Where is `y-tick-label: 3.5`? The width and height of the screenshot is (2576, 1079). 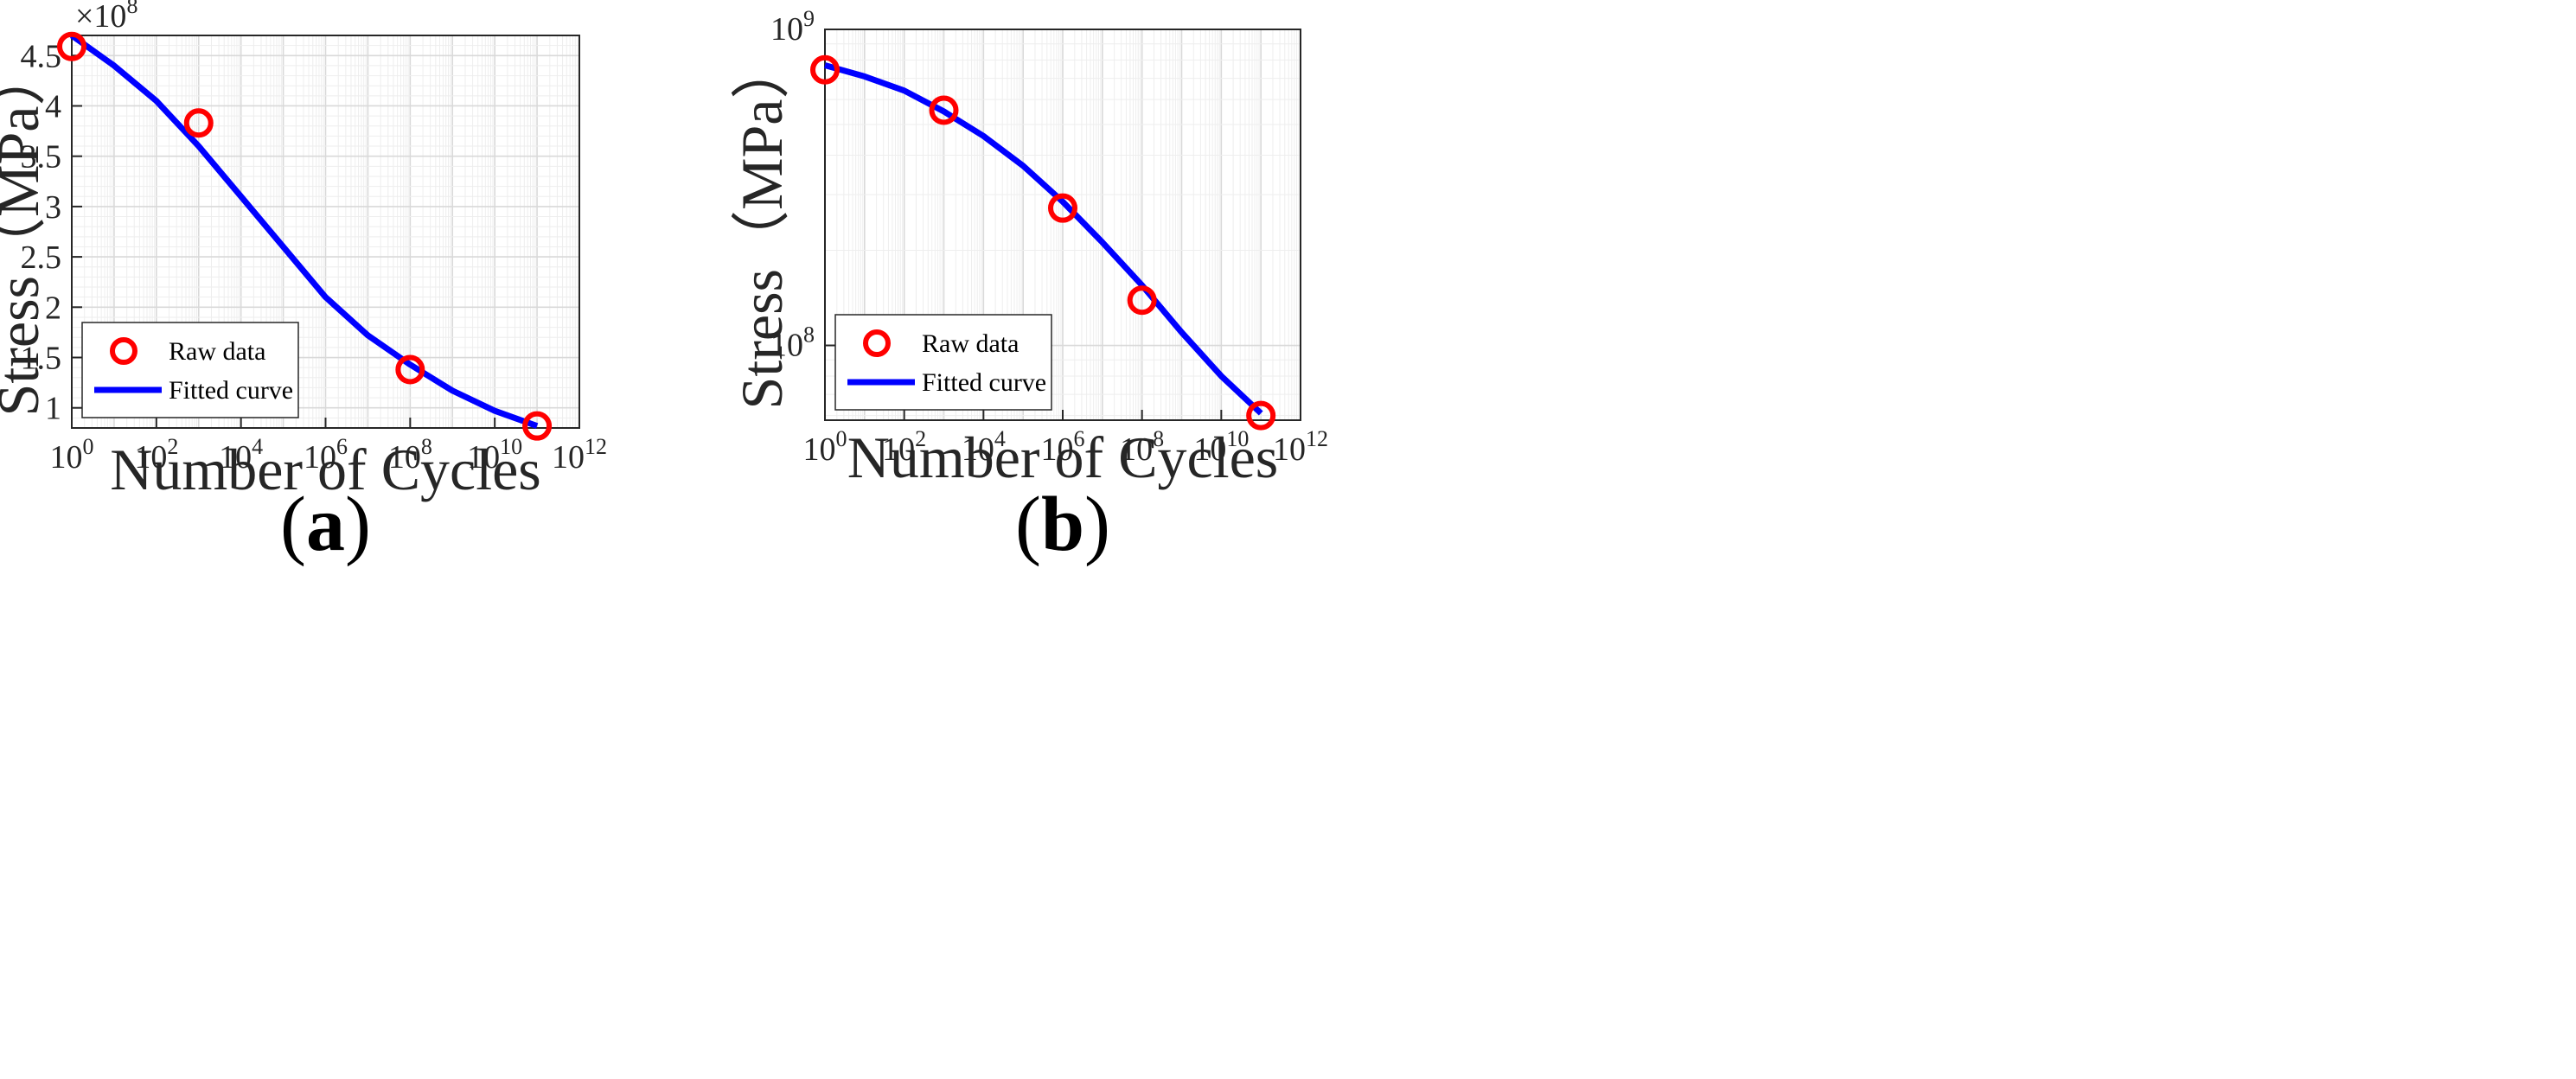
y-tick-label: 3.5 is located at coordinates (41, 157).